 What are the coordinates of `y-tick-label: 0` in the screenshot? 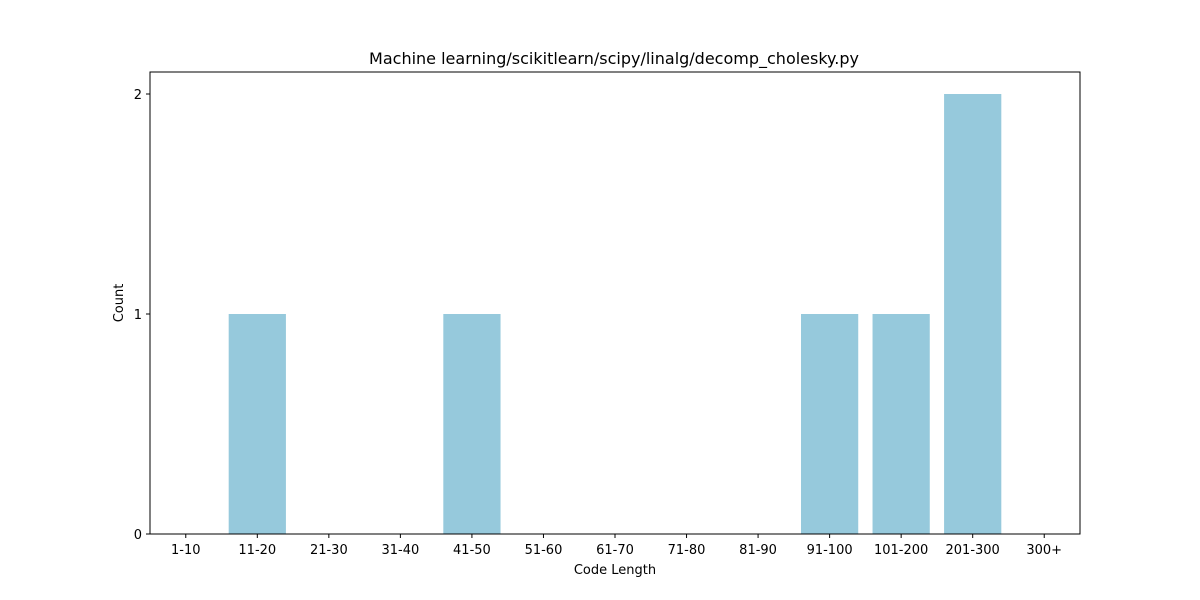 It's located at (138, 535).